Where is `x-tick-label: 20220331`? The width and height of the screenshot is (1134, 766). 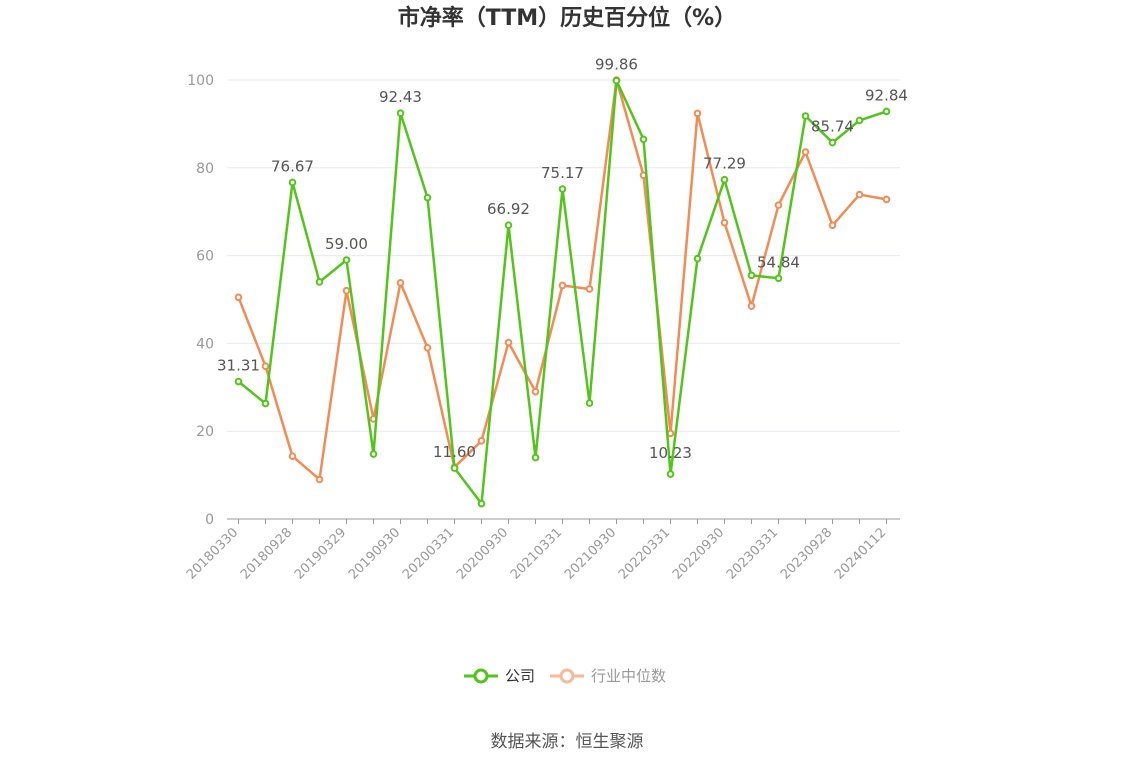
x-tick-label: 20220331 is located at coordinates (644, 553).